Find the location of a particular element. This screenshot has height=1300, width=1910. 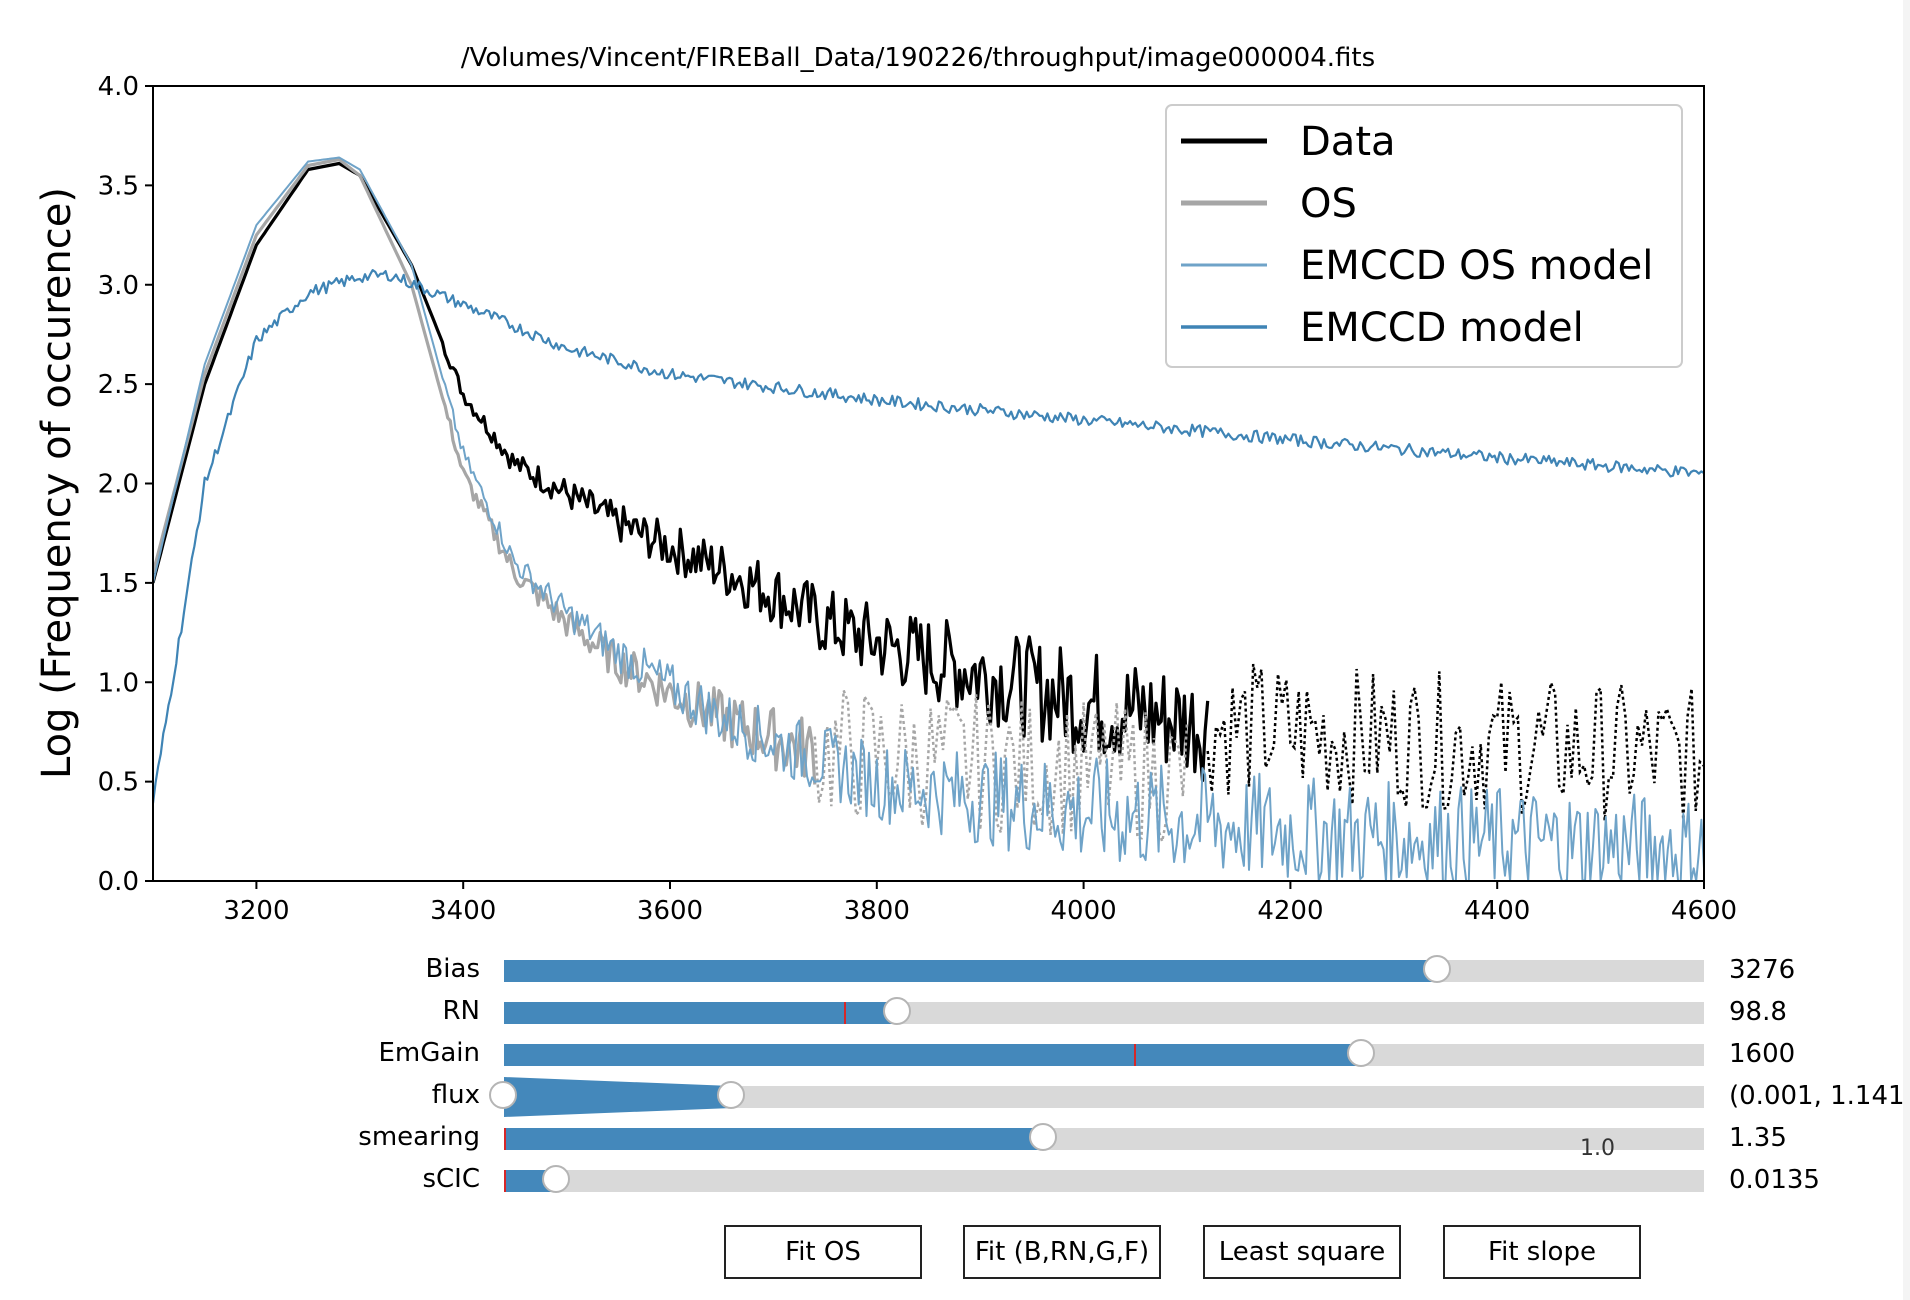

legend-label: EMCCD model is located at coordinates (1442, 328).